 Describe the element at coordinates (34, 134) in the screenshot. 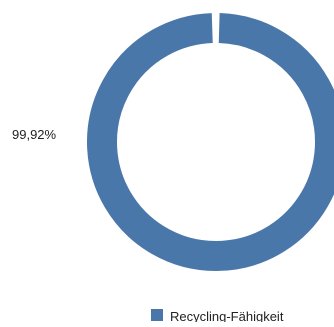

I see `slice-value-label: 99,92%` at that location.